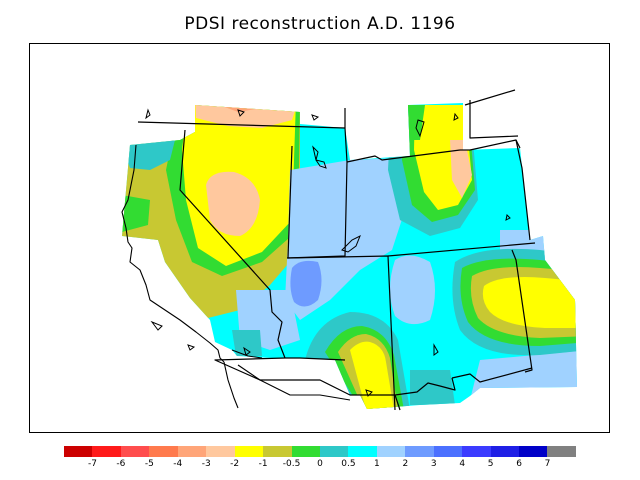  Describe the element at coordinates (178, 464) in the screenshot. I see `legend-tick-label: -4` at that location.